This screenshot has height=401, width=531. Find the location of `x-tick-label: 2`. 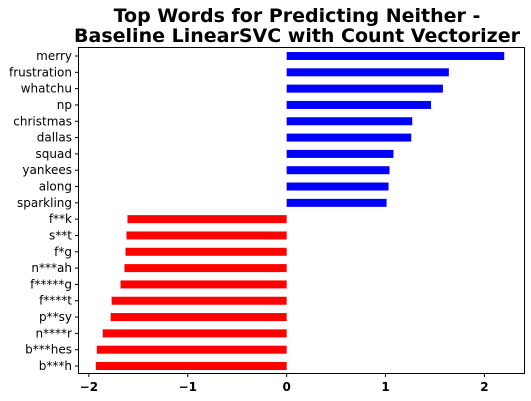

x-tick-label: 2 is located at coordinates (484, 387).